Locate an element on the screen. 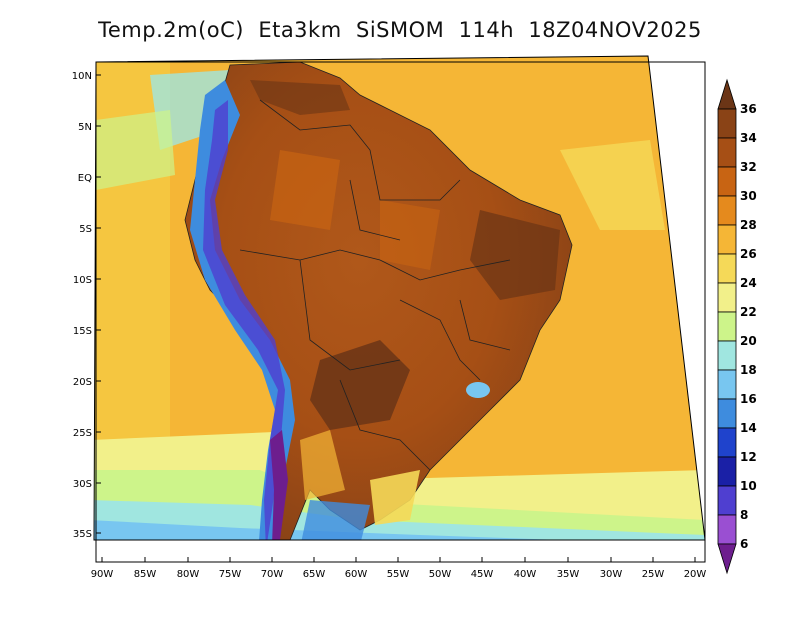  colorbar-label: 30 is located at coordinates (748, 196).